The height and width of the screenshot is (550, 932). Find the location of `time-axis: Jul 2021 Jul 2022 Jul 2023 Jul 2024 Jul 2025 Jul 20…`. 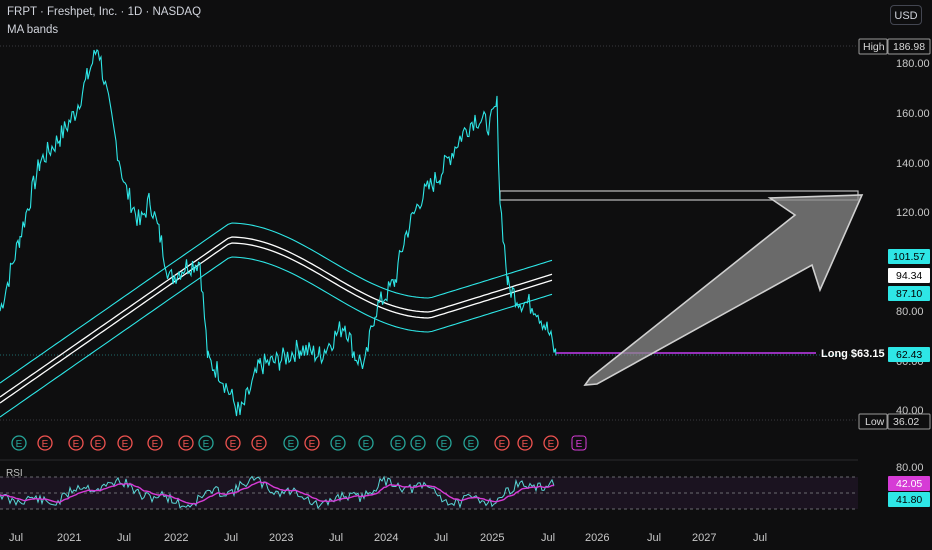

time-axis: Jul 2021 Jul 2022 Jul 2023 Jul 2024 Jul 2025 Jul 20… is located at coordinates (388, 538).